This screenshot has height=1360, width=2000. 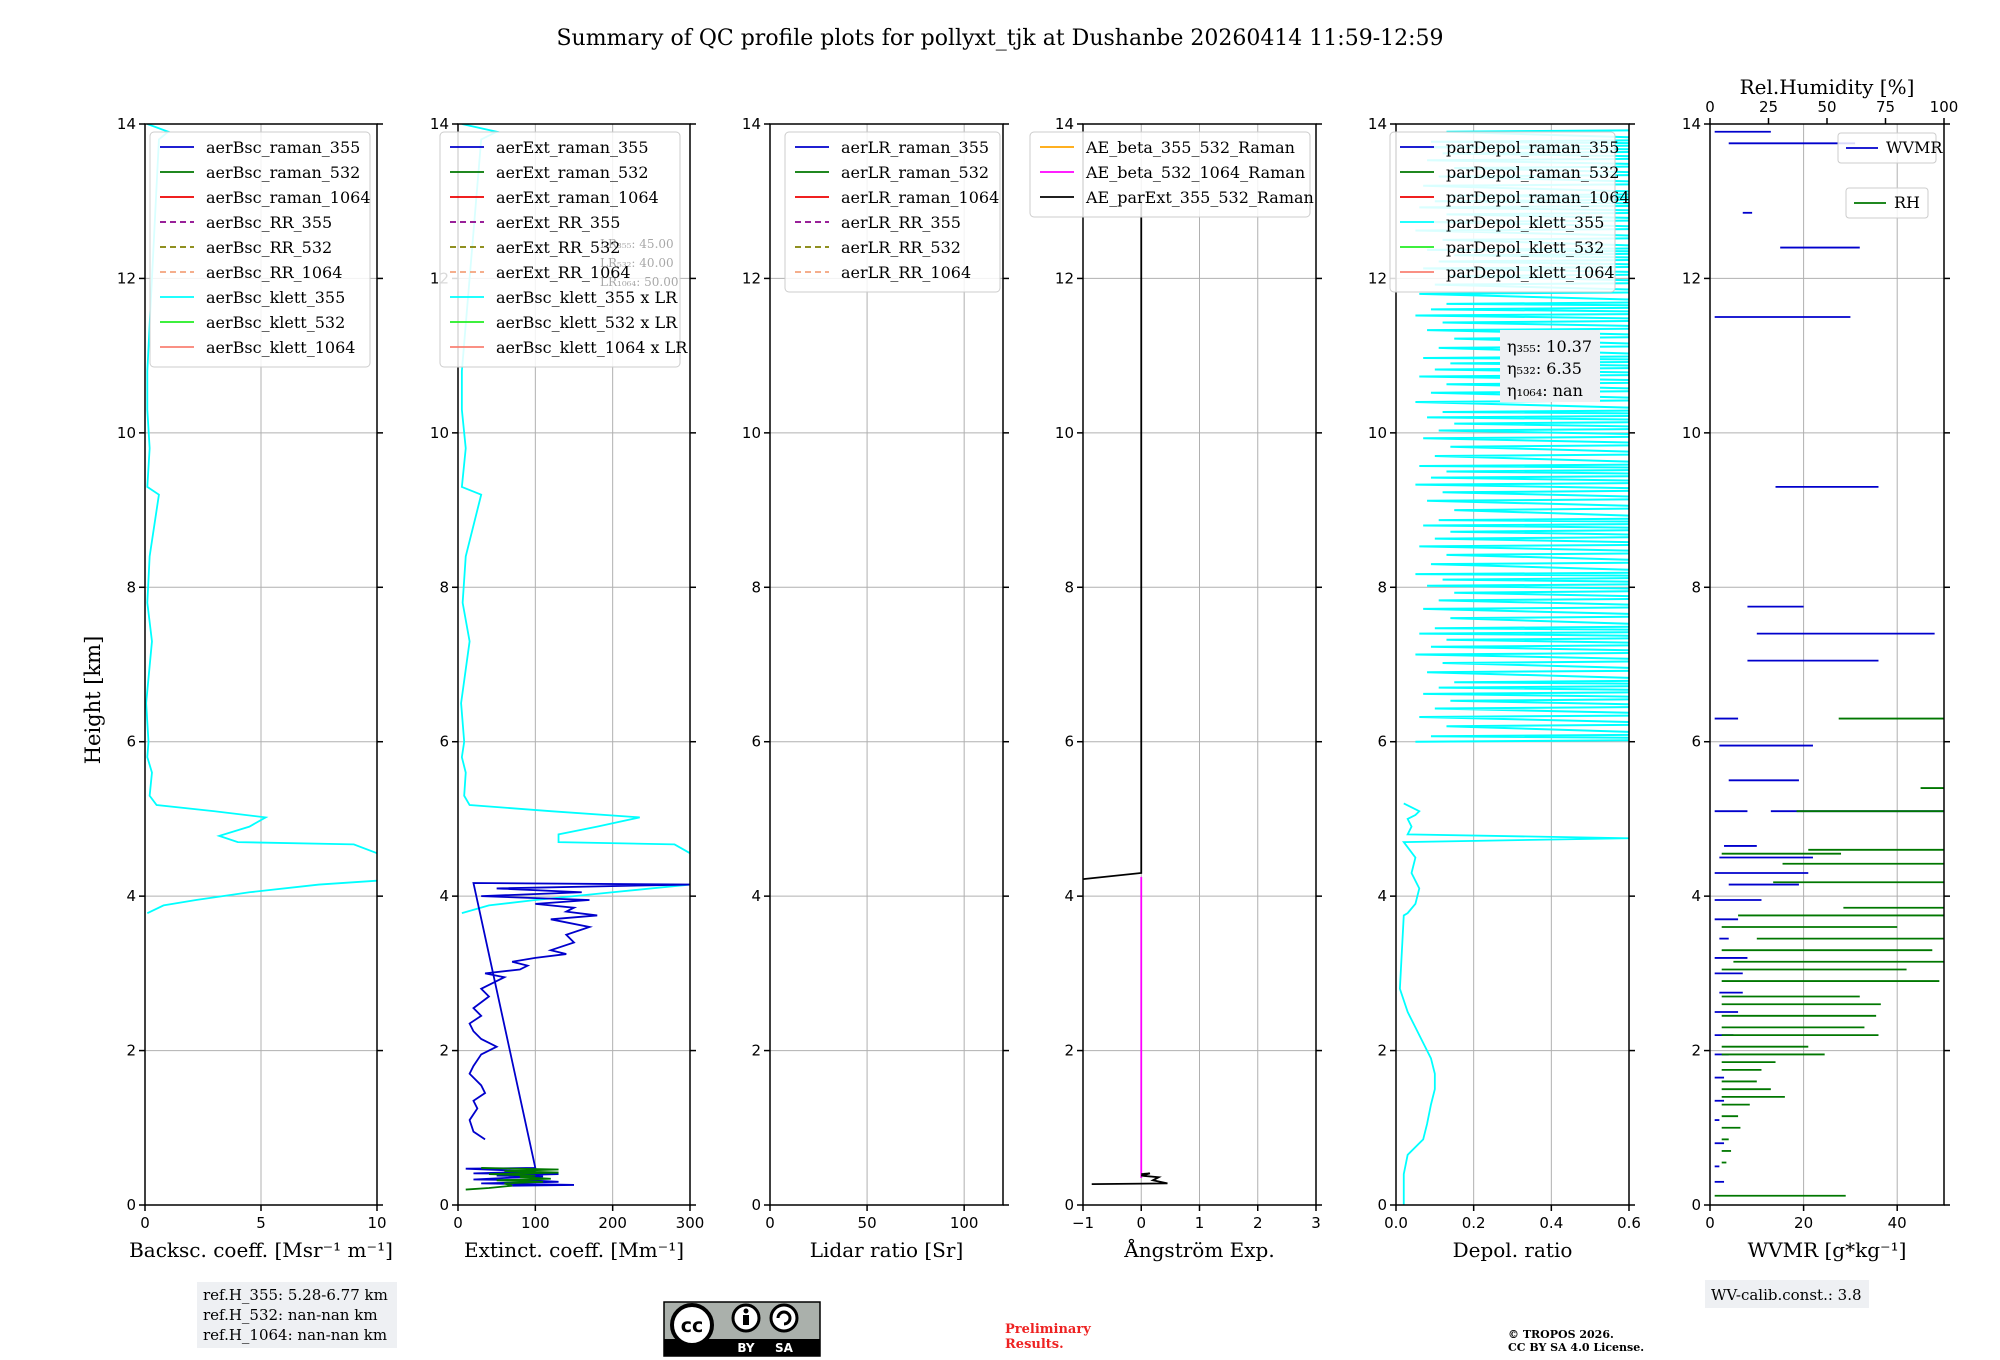 I want to click on legend-entry-parDepol_raman_532: parDepol_raman_532, so click(x=1532, y=172).